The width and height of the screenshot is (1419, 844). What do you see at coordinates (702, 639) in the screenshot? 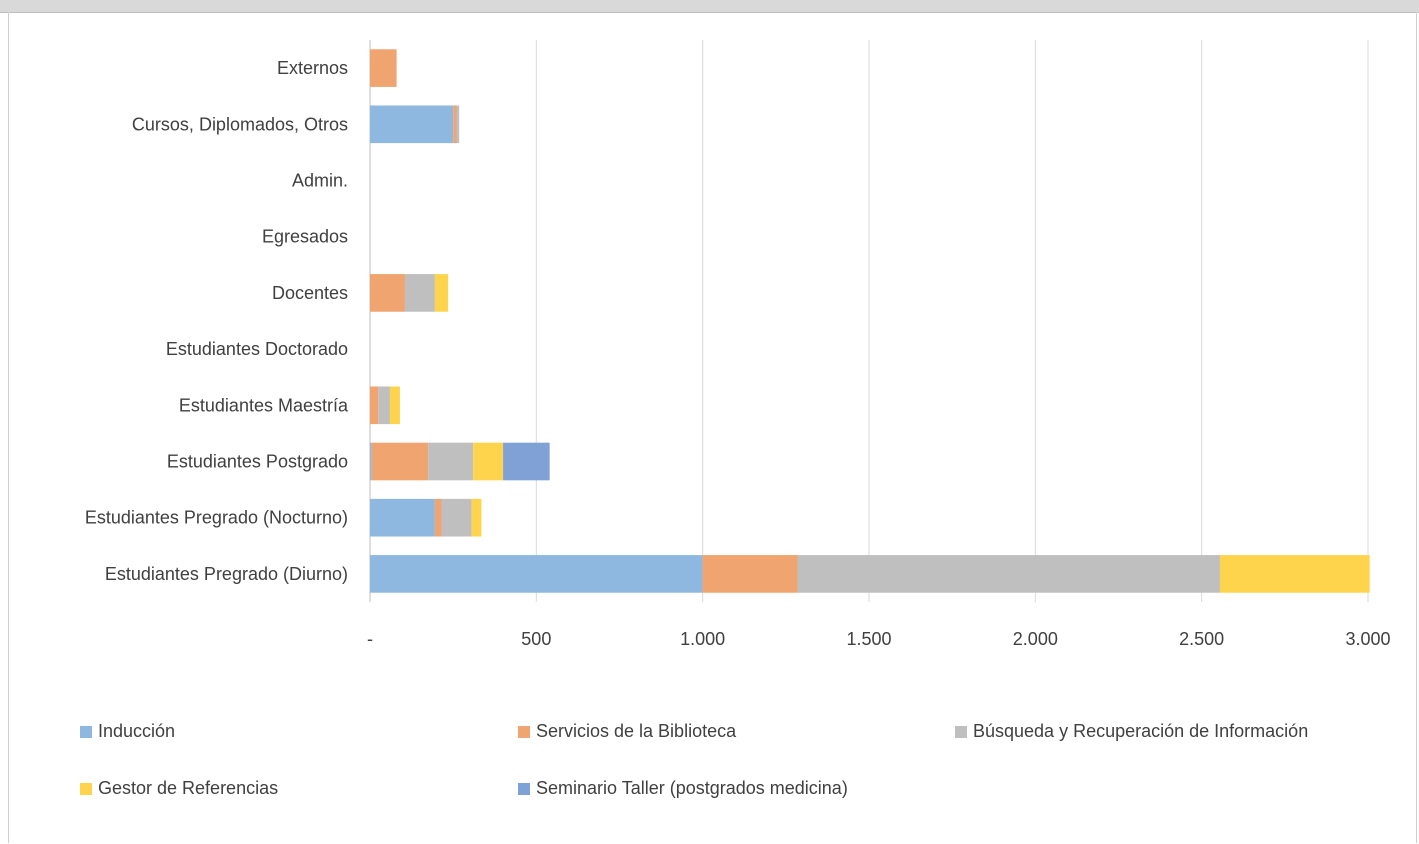
I see `x-tick-label: 1.000` at bounding box center [702, 639].